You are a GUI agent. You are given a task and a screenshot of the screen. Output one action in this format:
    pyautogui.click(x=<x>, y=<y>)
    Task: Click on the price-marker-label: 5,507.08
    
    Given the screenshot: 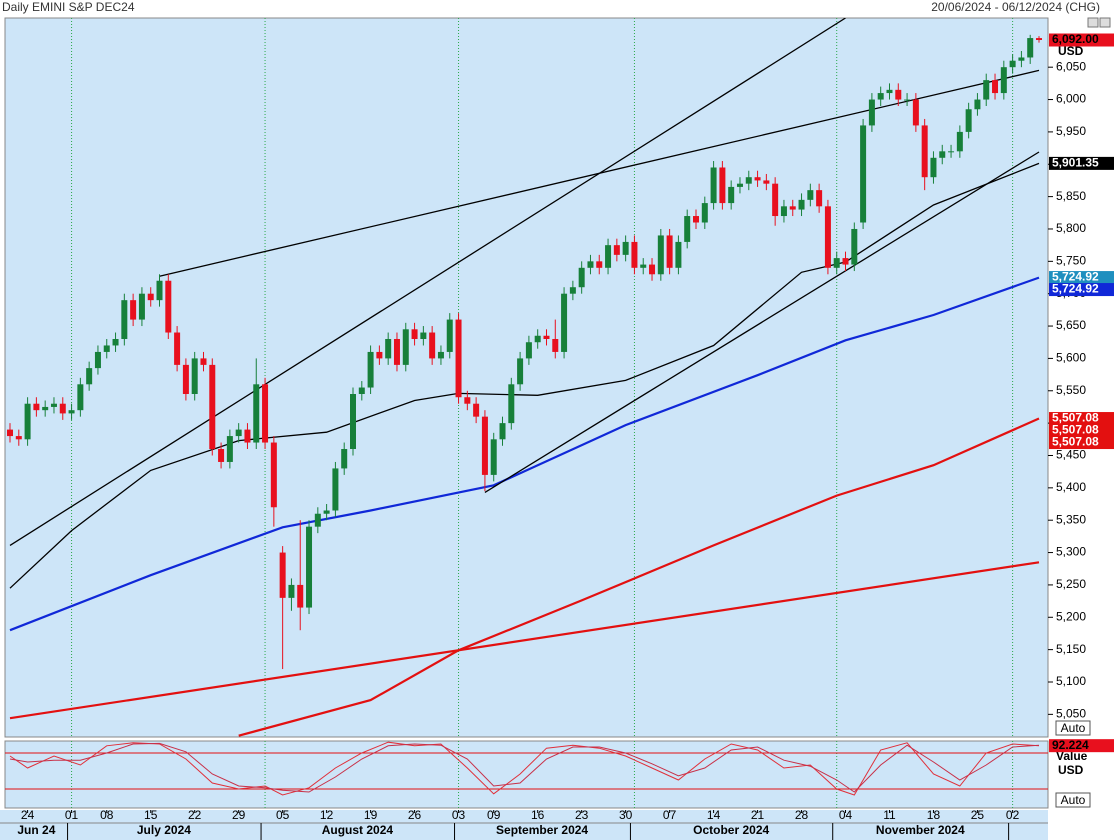 What is the action you would take?
    pyautogui.click(x=1075, y=430)
    